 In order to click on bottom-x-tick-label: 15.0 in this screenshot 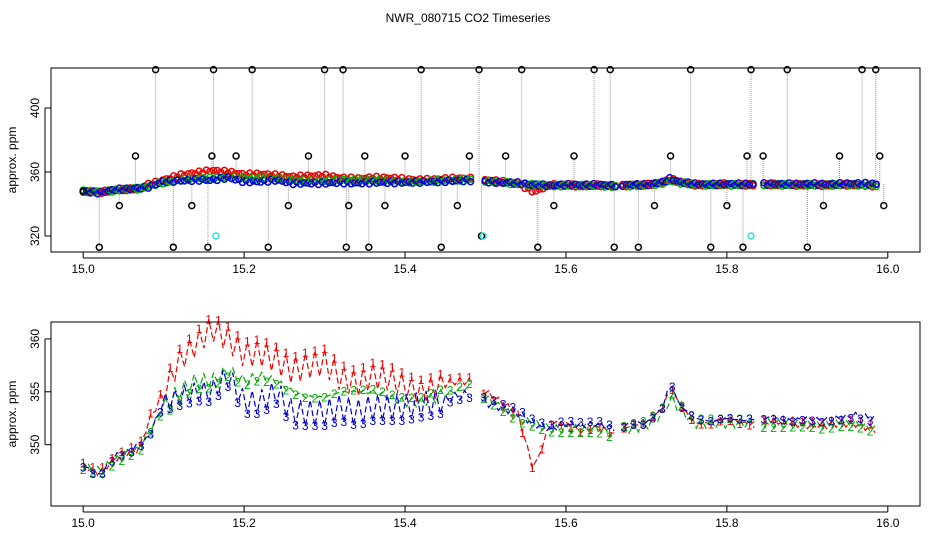, I will do `click(84, 523)`.